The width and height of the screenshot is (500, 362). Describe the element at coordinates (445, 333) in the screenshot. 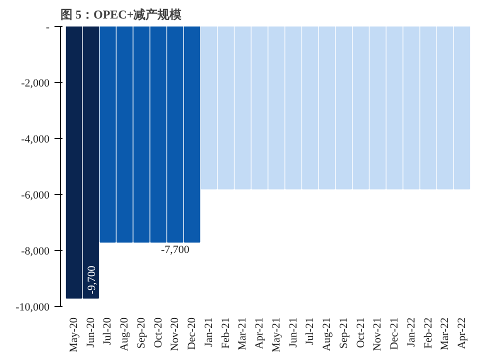

I see `x-tick-label: Mar-22` at that location.